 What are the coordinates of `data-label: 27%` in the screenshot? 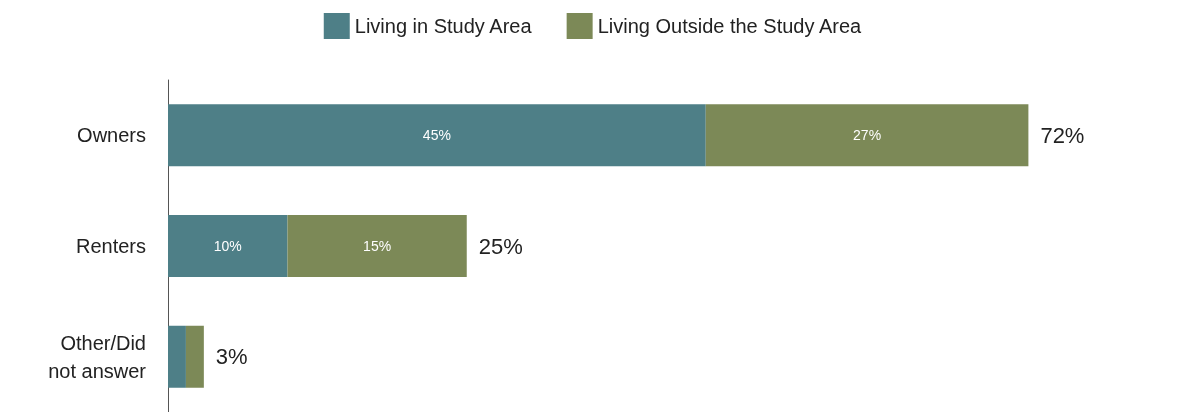 It's located at (867, 135).